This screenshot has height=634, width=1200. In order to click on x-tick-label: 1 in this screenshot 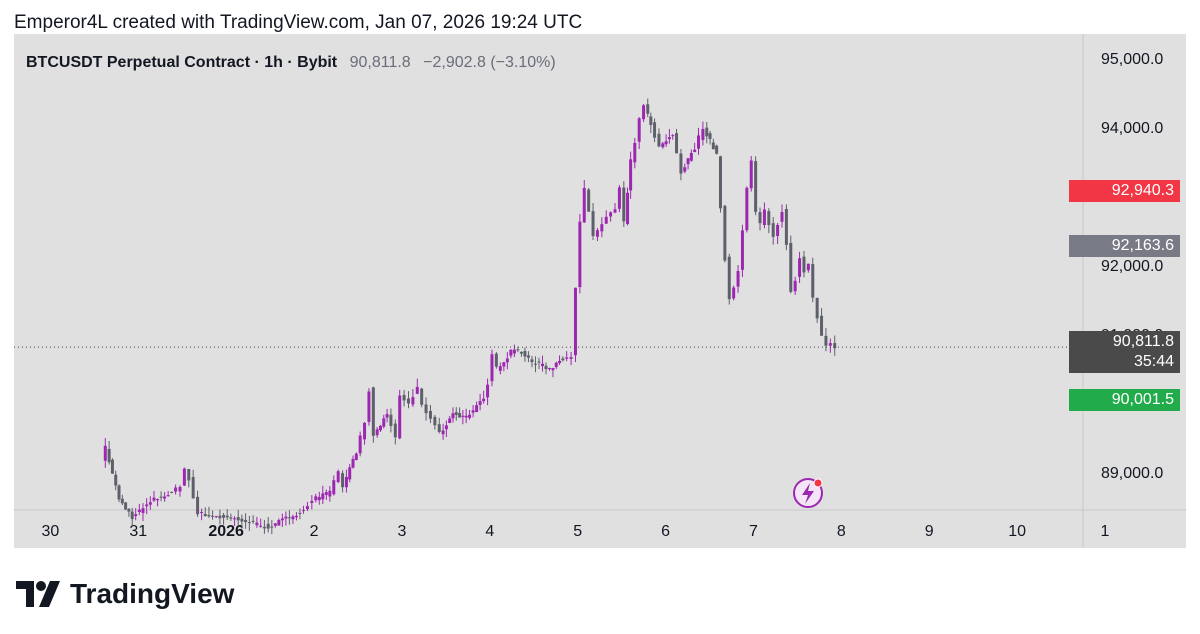, I will do `click(1105, 531)`.